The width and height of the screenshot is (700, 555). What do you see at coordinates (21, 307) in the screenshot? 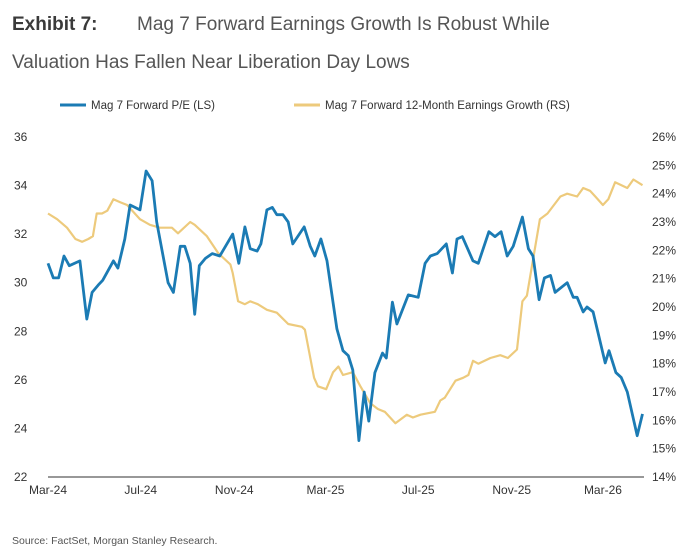
I see `y-axis-left: 22 24 26 28 30 32 34 36` at bounding box center [21, 307].